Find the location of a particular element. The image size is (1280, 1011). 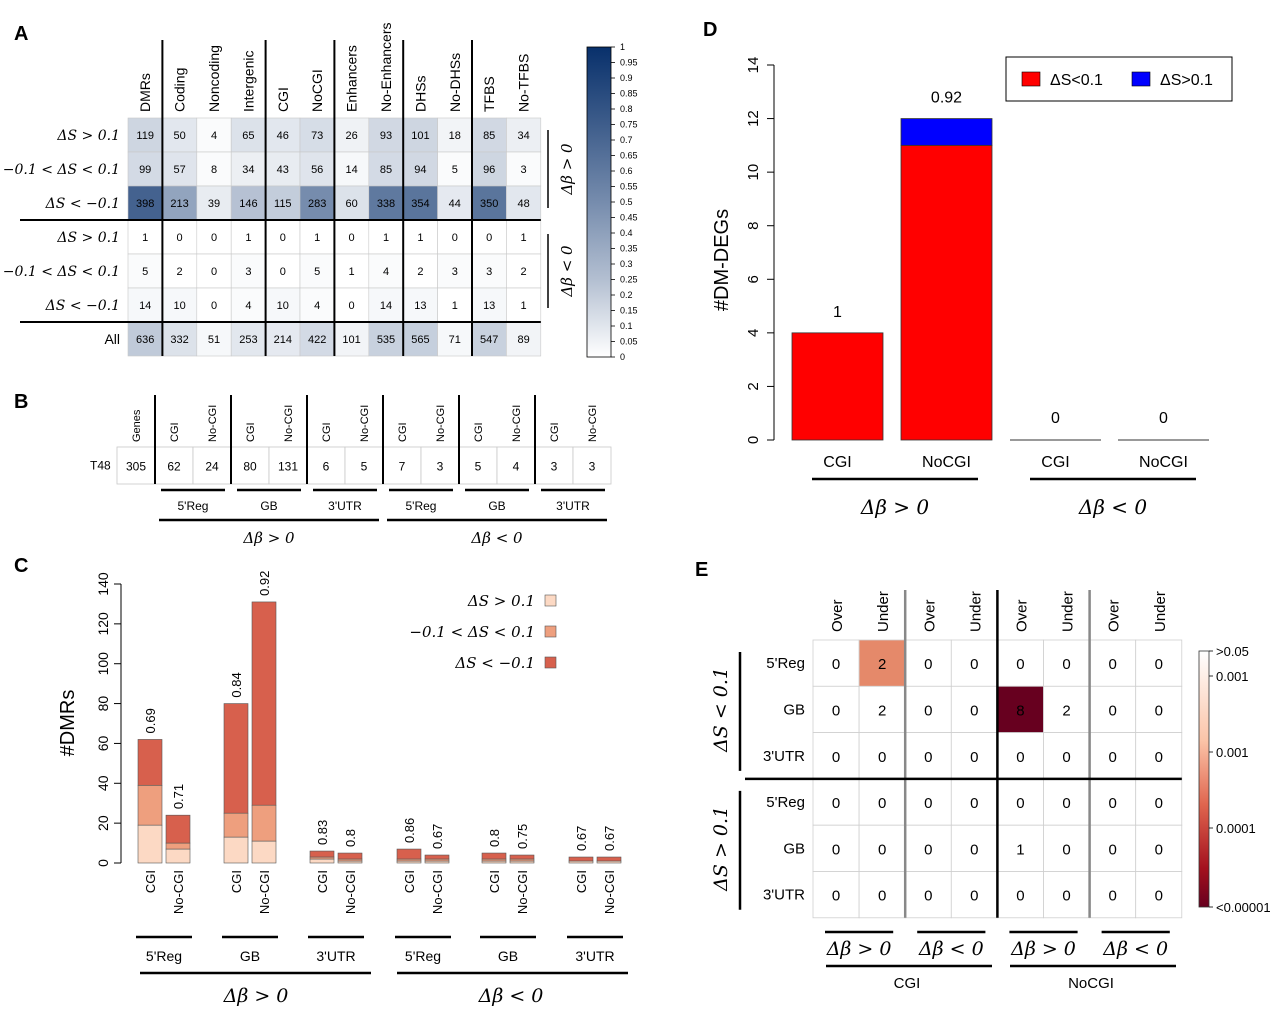

cell-value: 338 is located at coordinates (386, 204).